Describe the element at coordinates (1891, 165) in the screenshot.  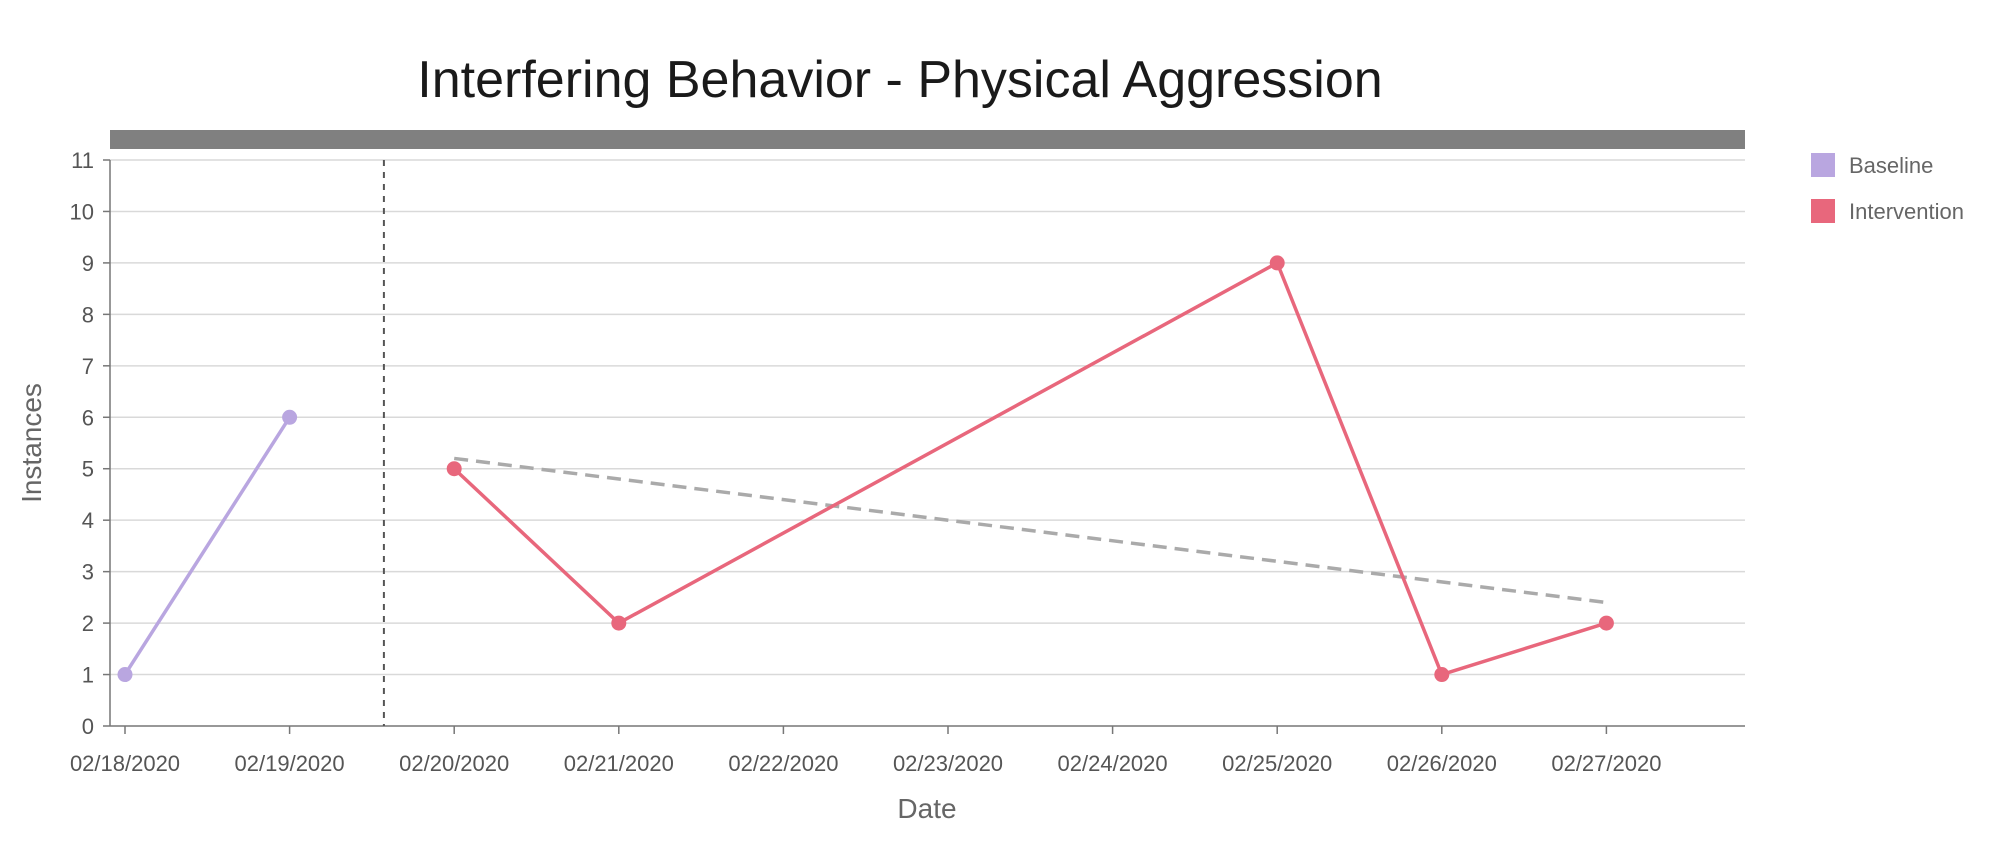
I see `legend-label-baseline: Baseline` at that location.